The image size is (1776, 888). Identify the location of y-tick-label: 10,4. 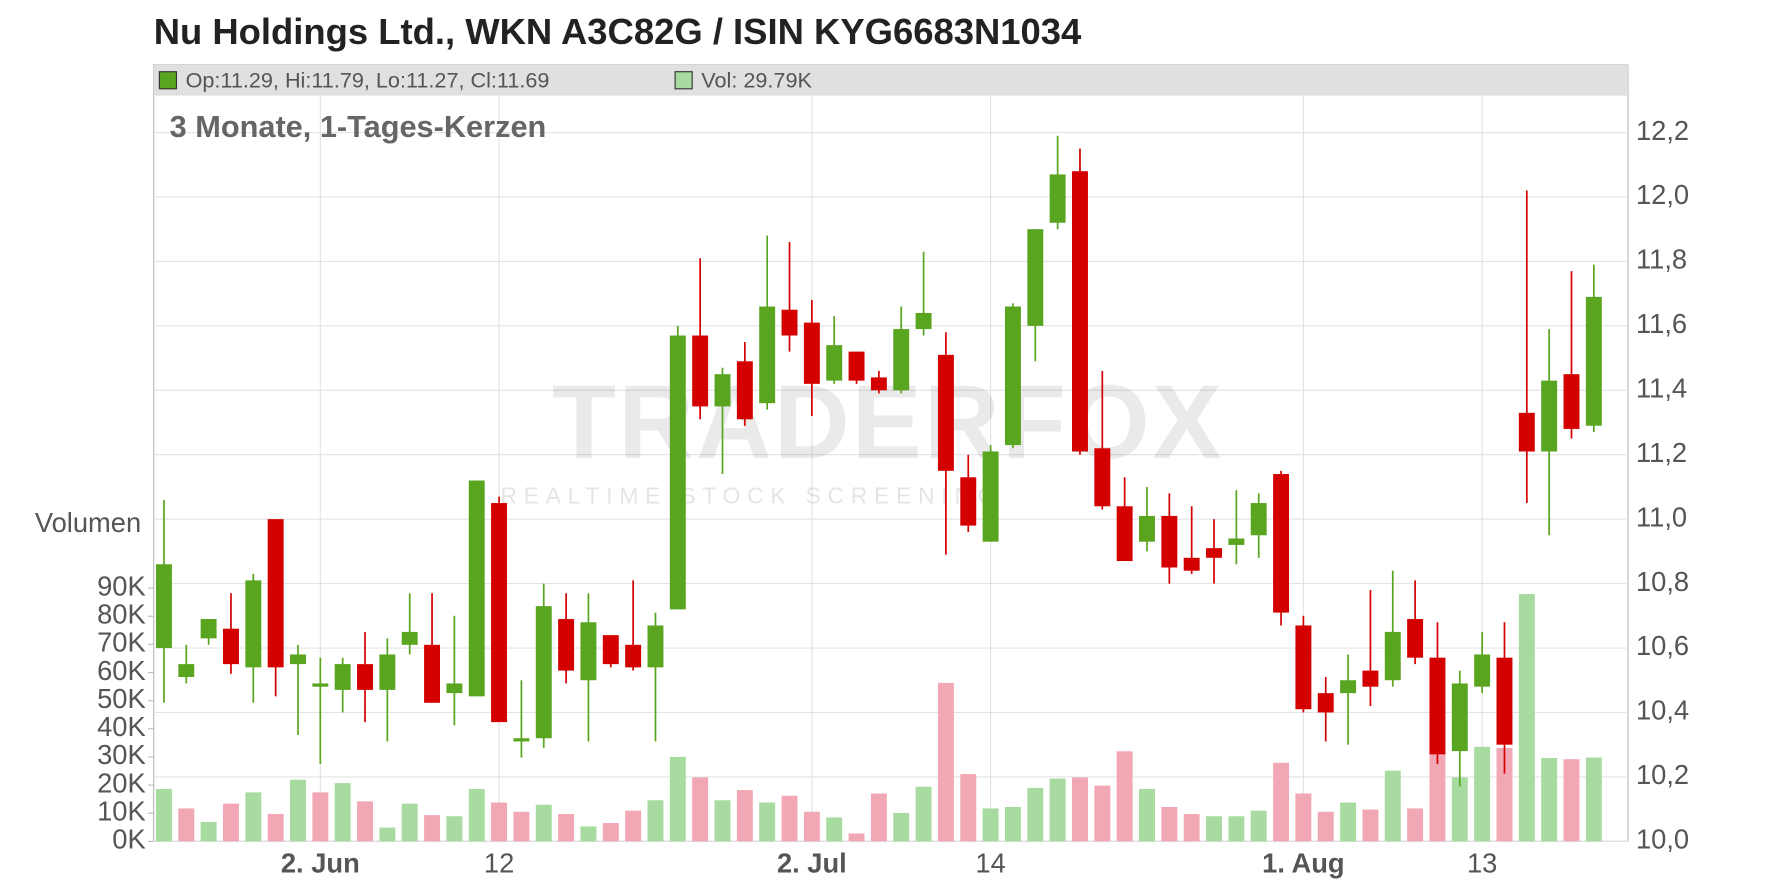
(1662, 710).